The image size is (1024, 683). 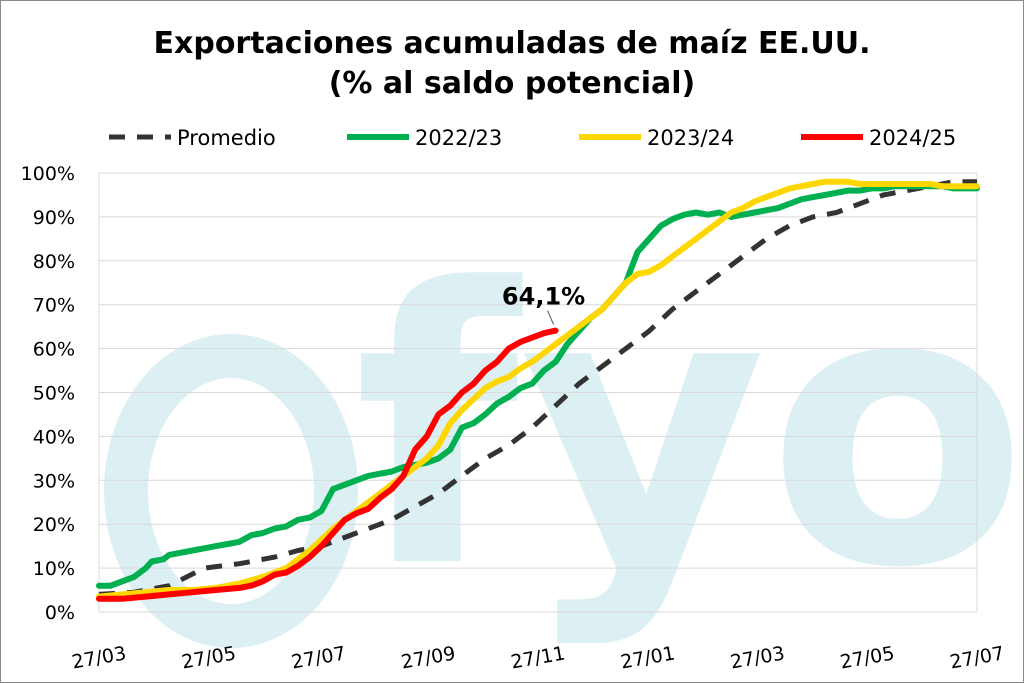 What do you see at coordinates (54, 525) in the screenshot?
I see `y-tick-label: 20%` at bounding box center [54, 525].